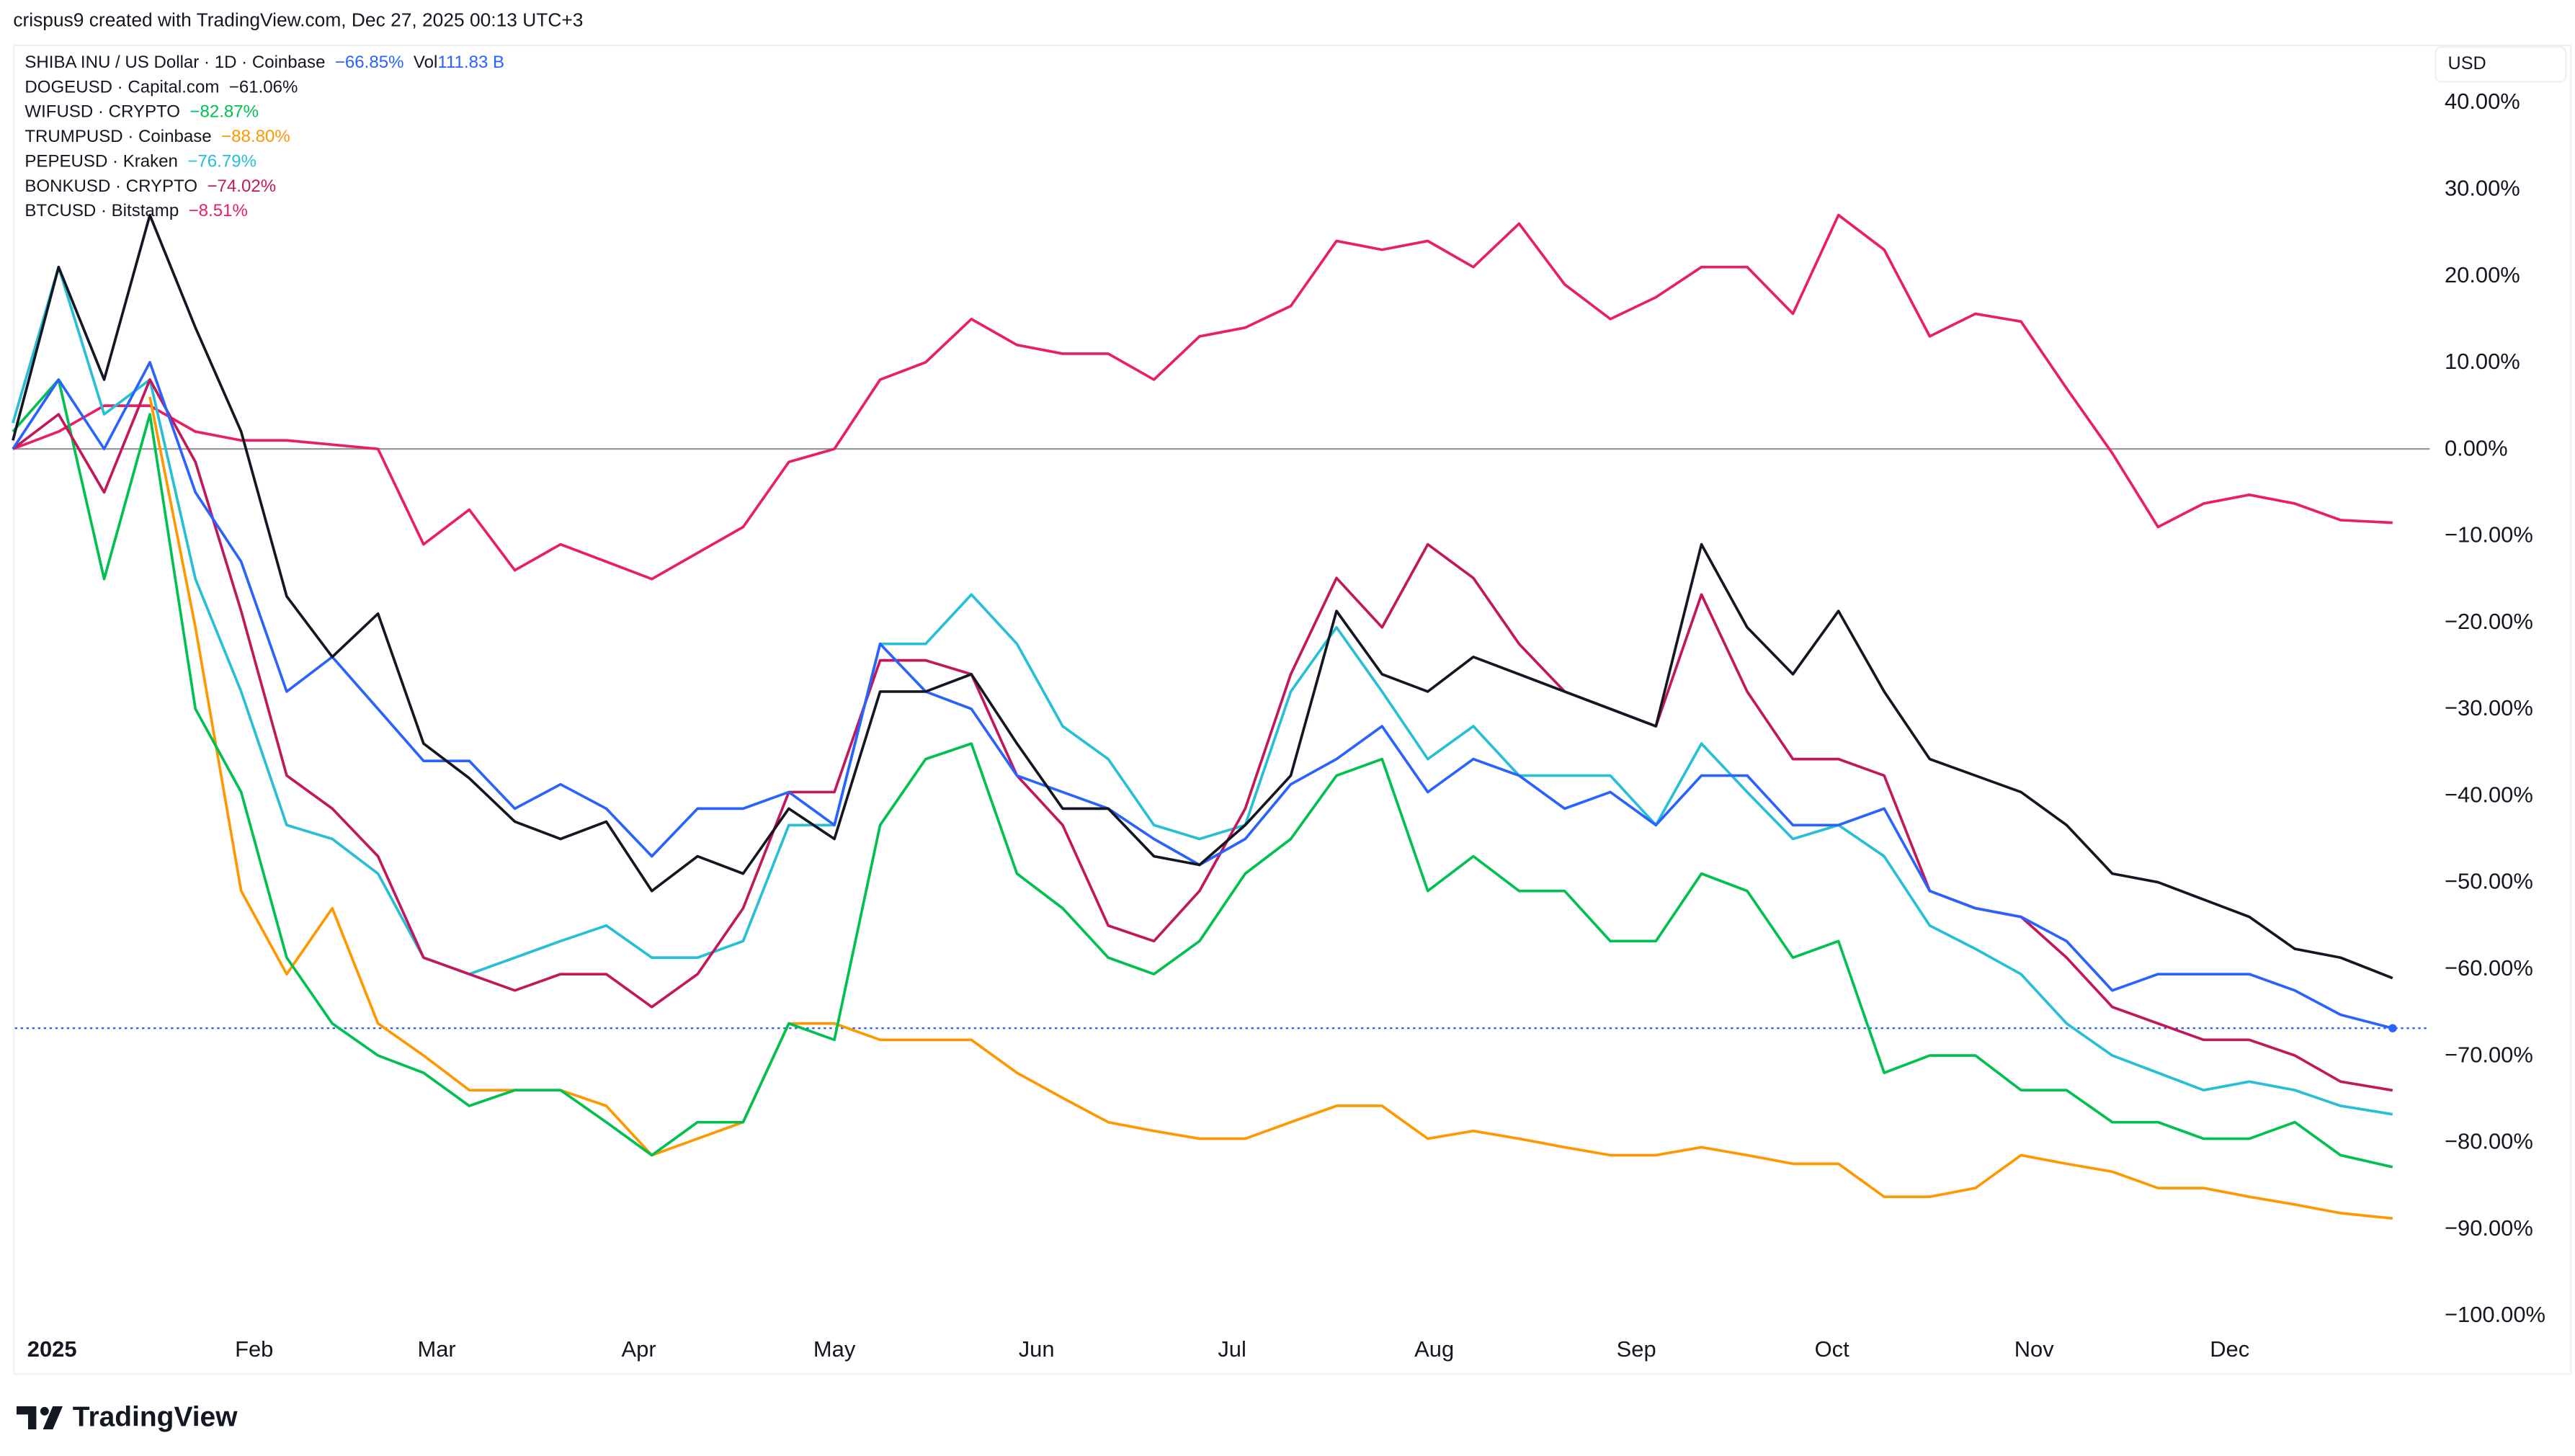 This screenshot has height=1456, width=2575. What do you see at coordinates (155, 1417) in the screenshot?
I see `brand-name: TradingView` at bounding box center [155, 1417].